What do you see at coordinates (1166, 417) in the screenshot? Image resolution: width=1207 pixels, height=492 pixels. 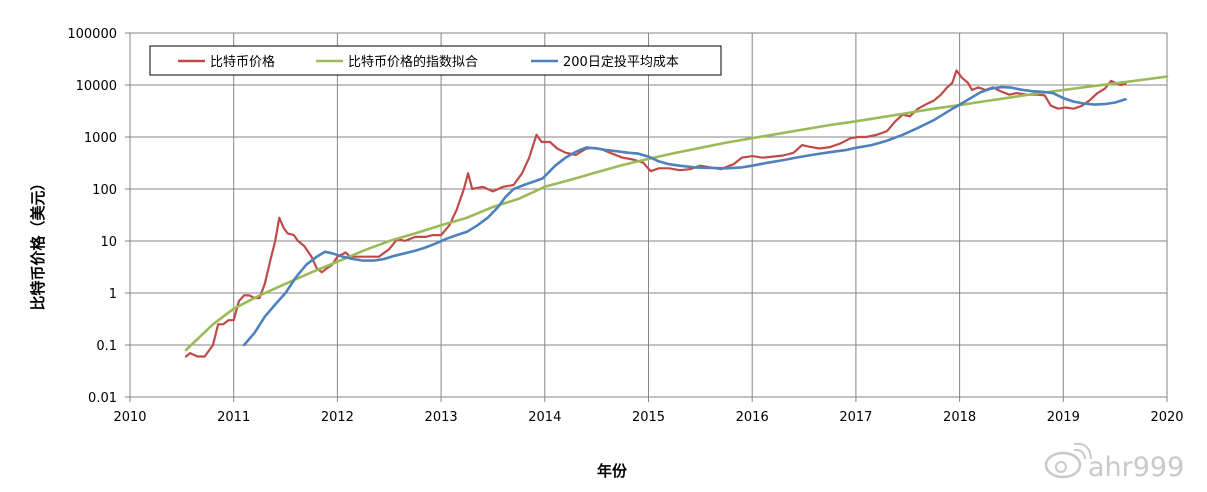 I see `x-tick-label: 2020` at bounding box center [1166, 417].